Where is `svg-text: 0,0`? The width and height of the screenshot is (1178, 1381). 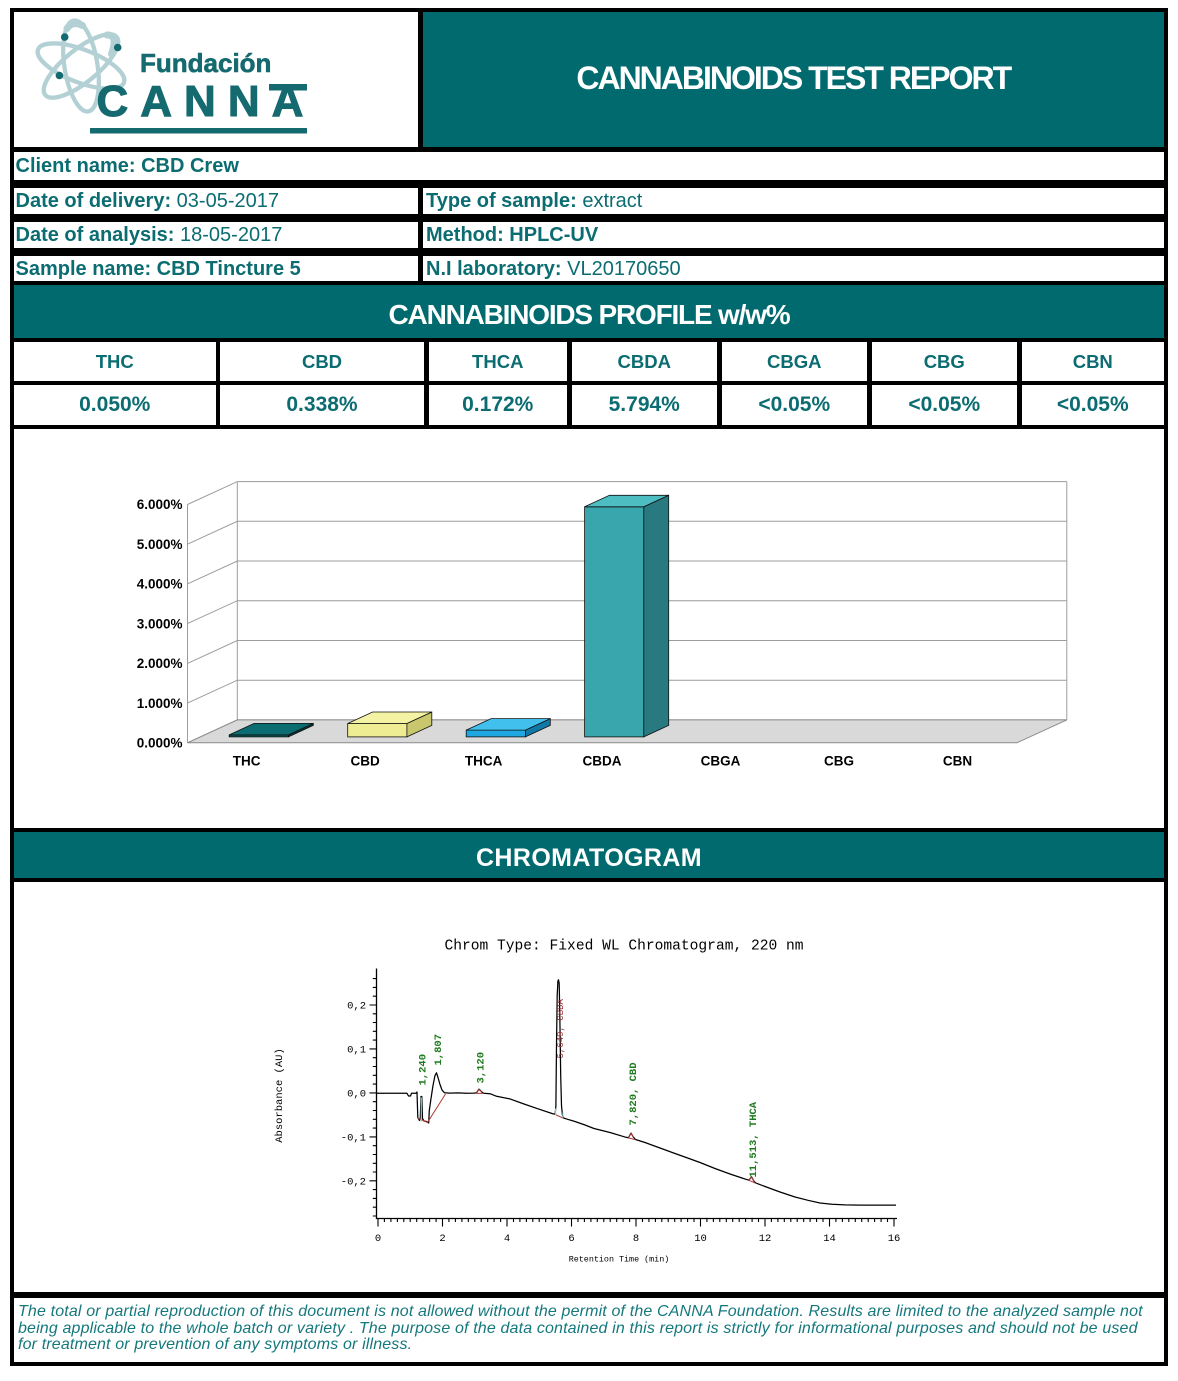
svg-text: 0,0 is located at coordinates (356, 1094).